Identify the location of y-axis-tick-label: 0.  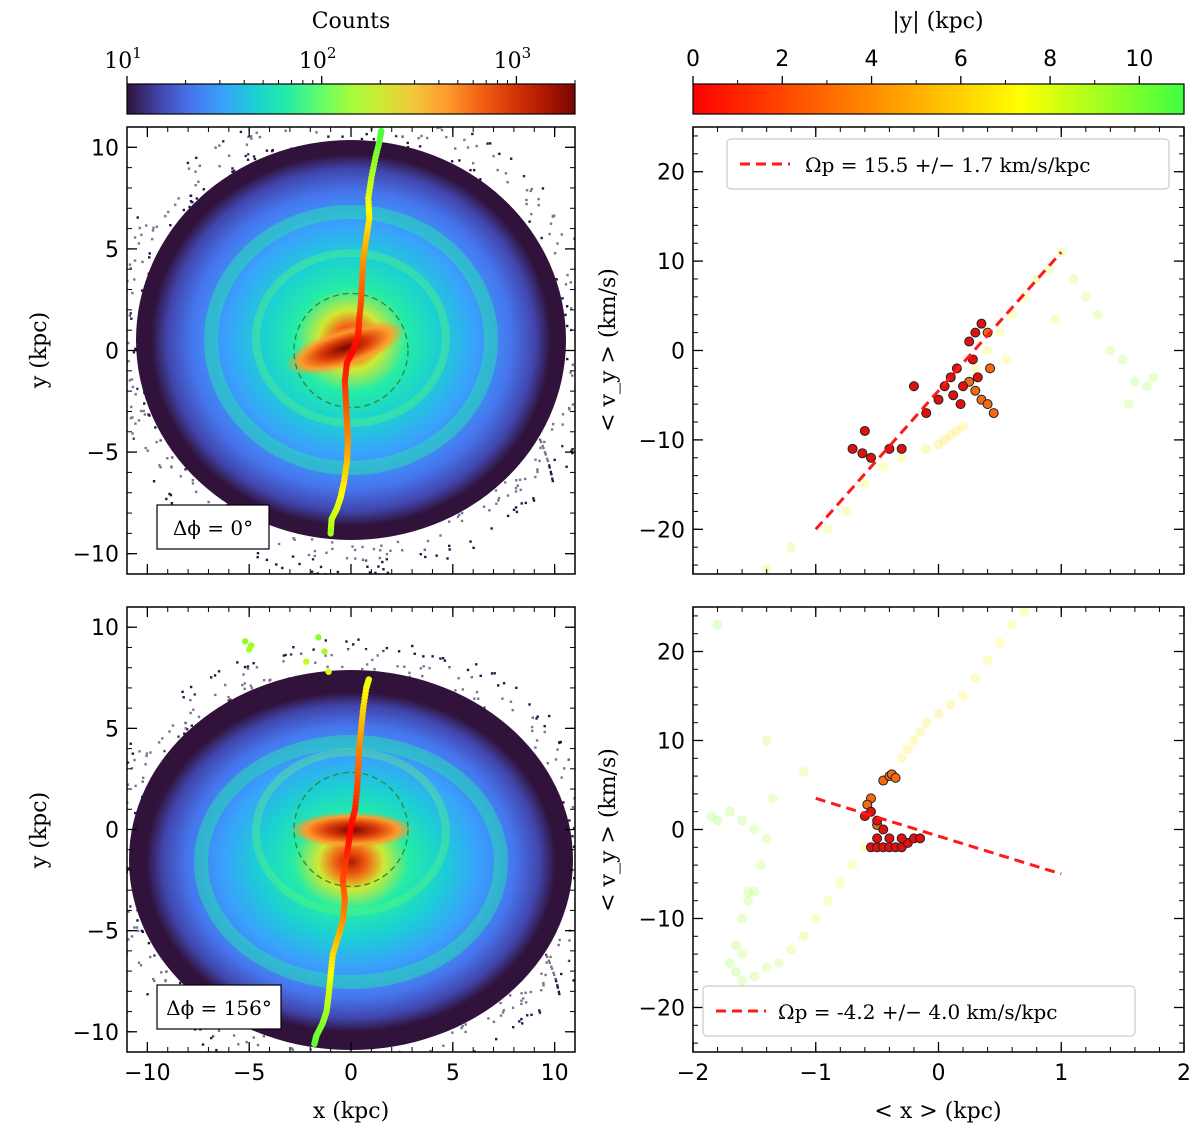
(112, 831).